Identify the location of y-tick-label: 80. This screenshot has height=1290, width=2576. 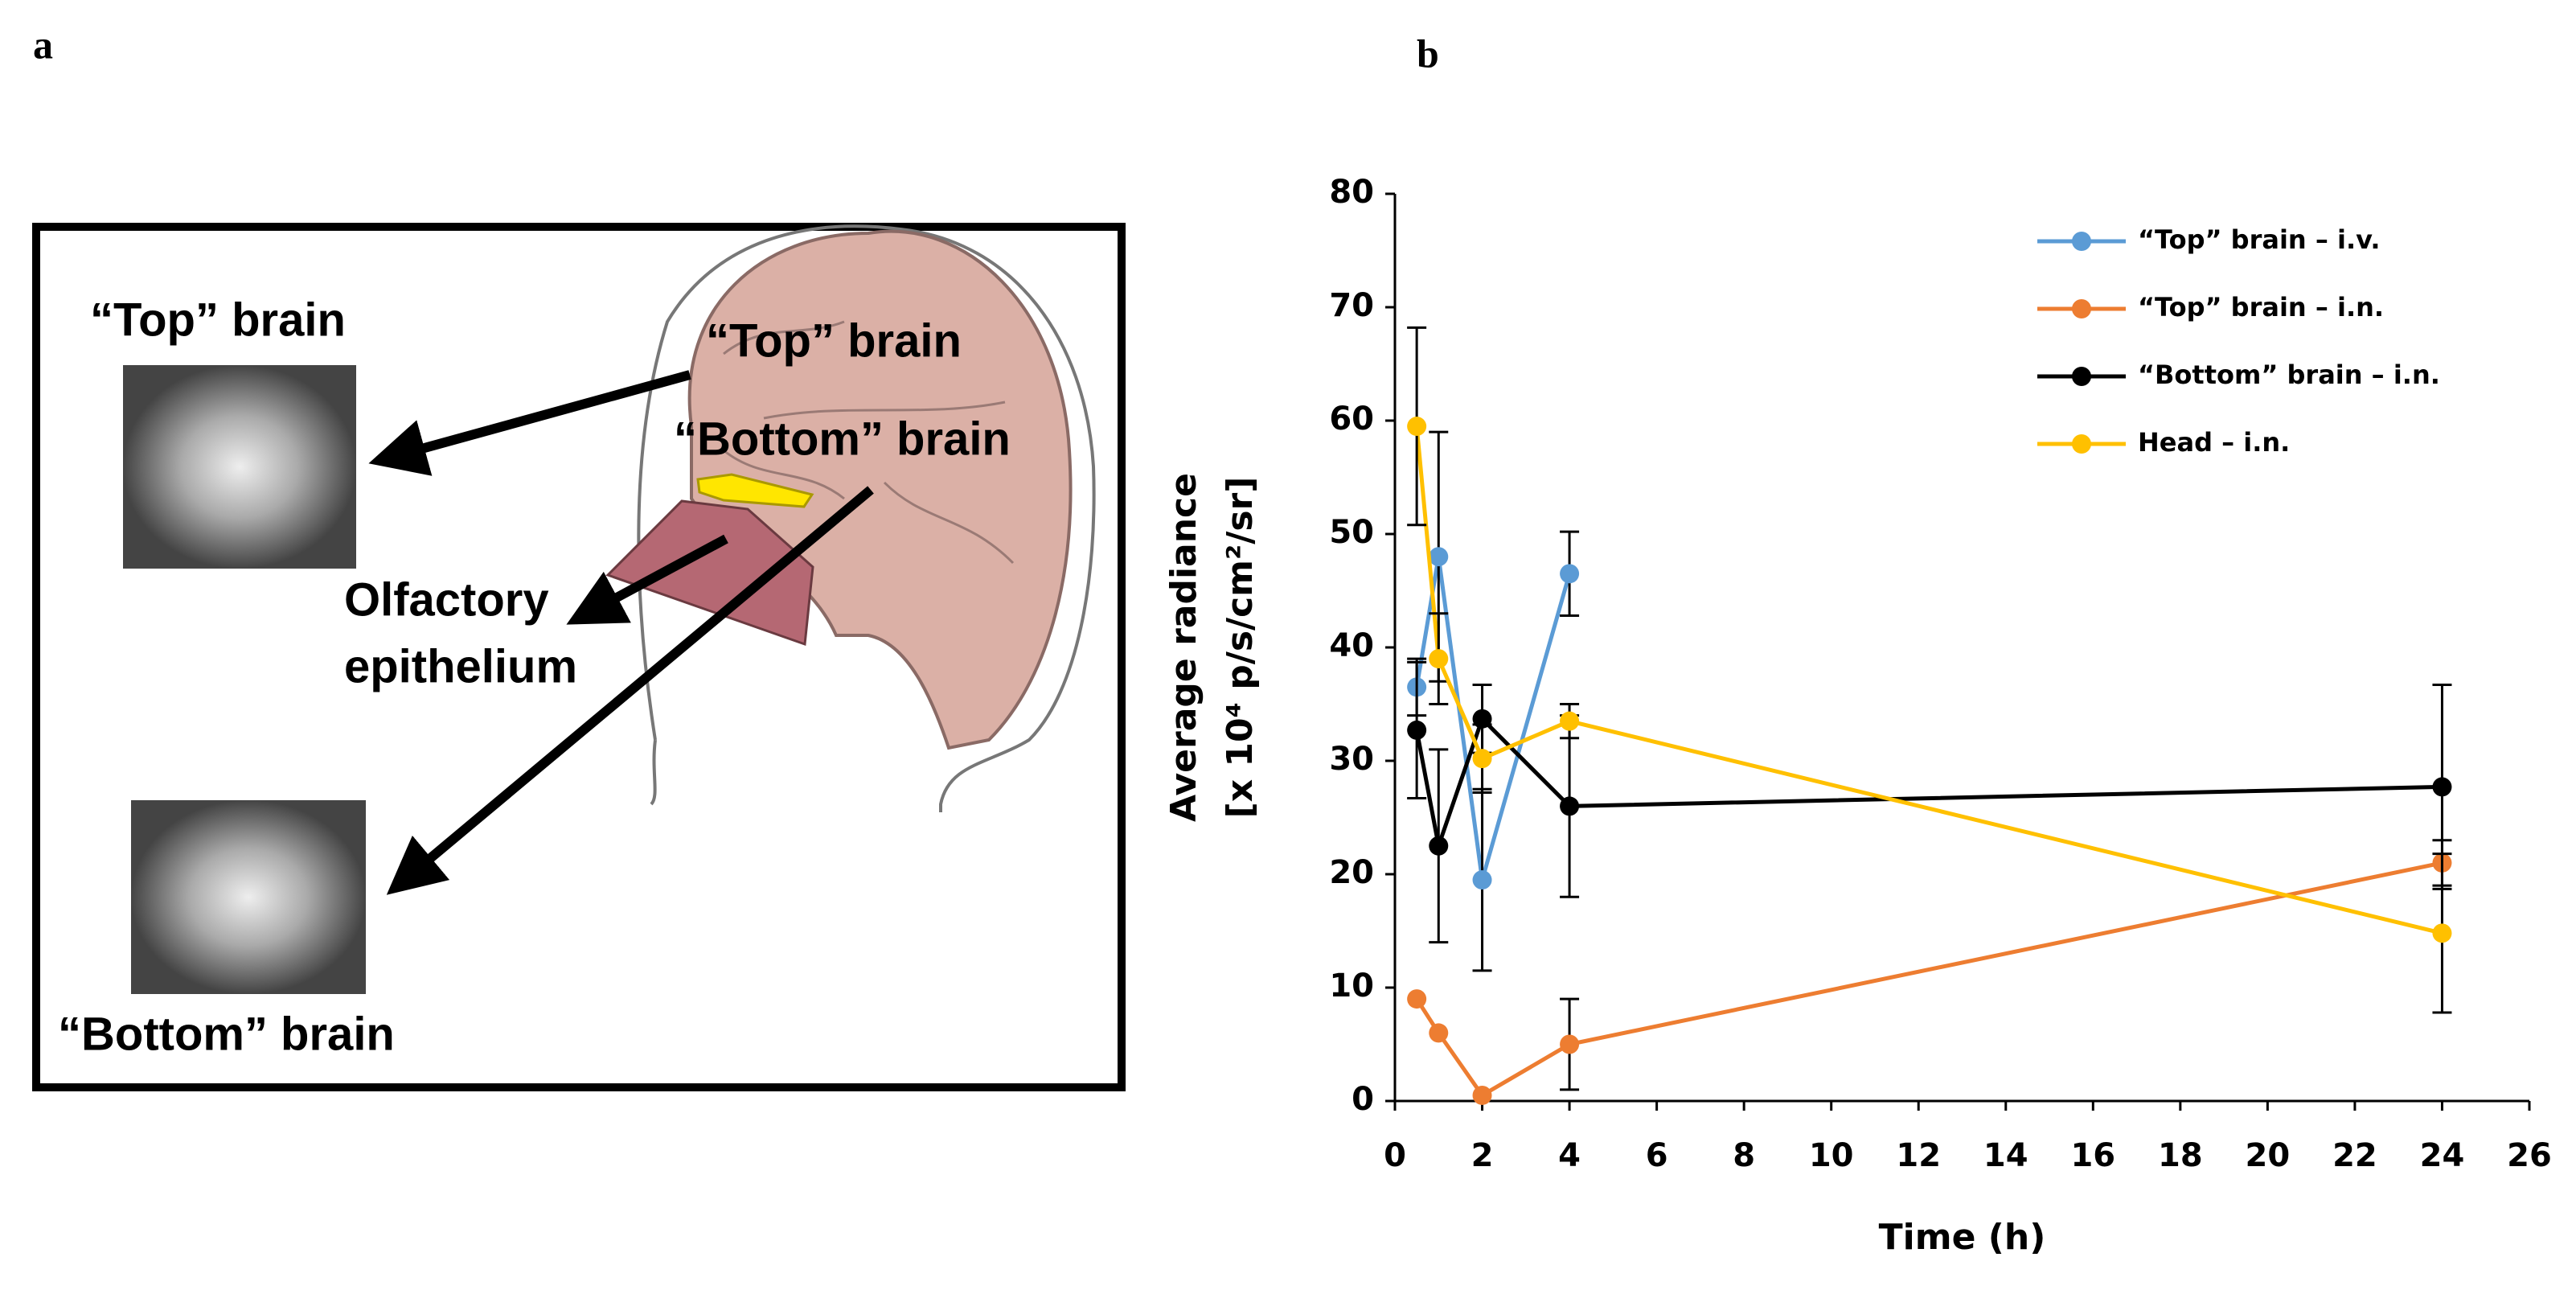
(1351, 192).